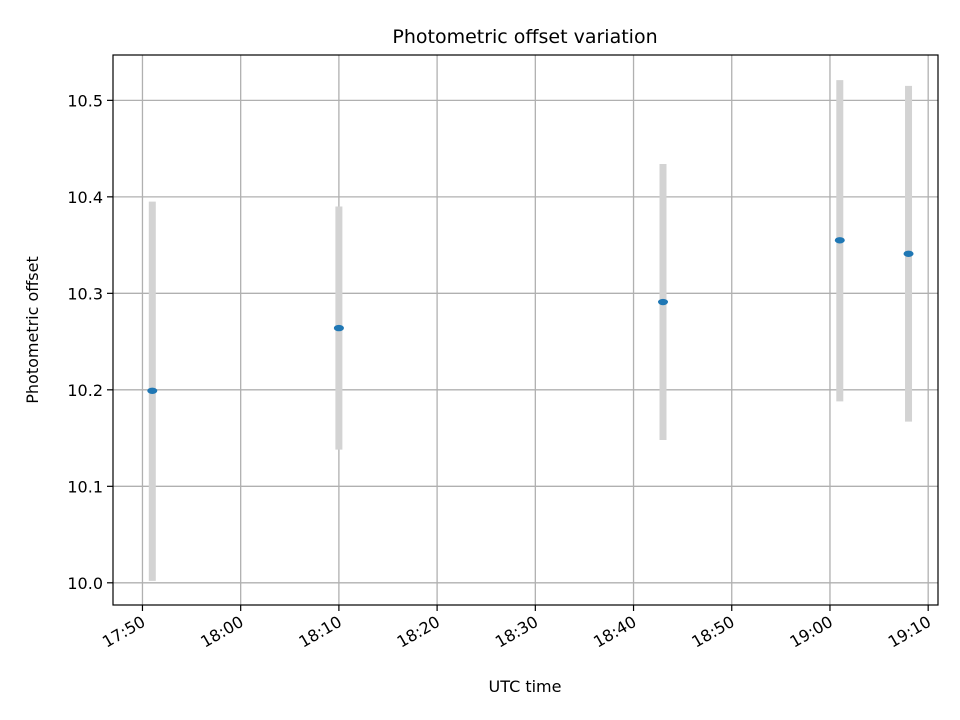 The width and height of the screenshot is (960, 720). What do you see at coordinates (90, 342) in the screenshot?
I see `y-axis-ticks: 10.0 10.1 10.2 10.3 10.4 10.5` at bounding box center [90, 342].